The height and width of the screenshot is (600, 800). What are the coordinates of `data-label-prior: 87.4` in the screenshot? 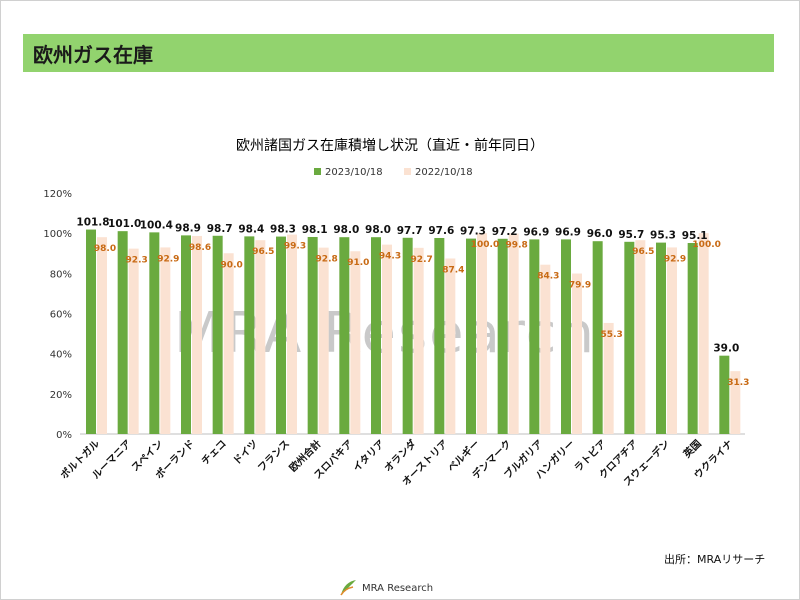 It's located at (453, 270).